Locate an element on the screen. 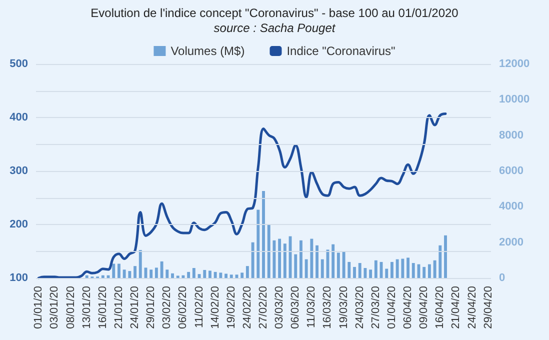 This screenshot has width=549, height=340. y2-tick-label: 6000 is located at coordinates (511, 171).